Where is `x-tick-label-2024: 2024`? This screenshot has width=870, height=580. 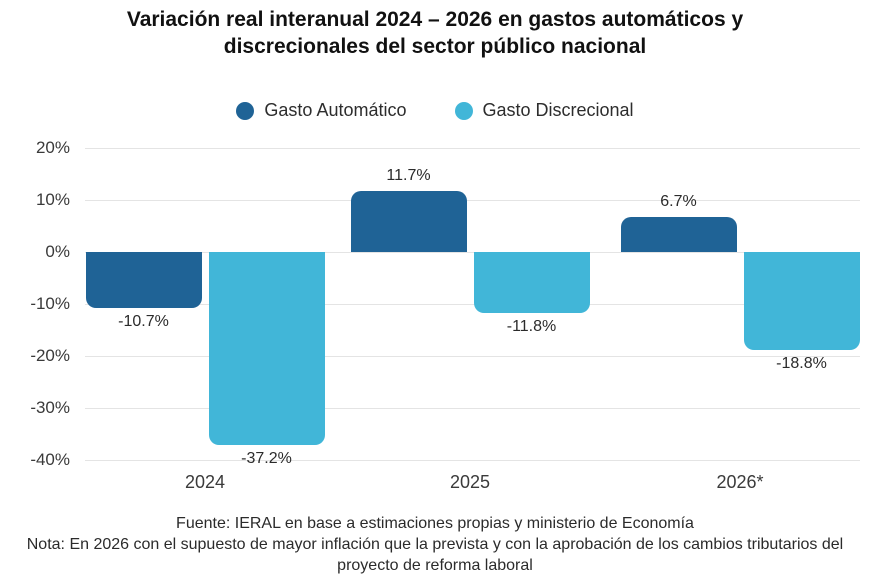
x-tick-label-2024: 2024 is located at coordinates (205, 482).